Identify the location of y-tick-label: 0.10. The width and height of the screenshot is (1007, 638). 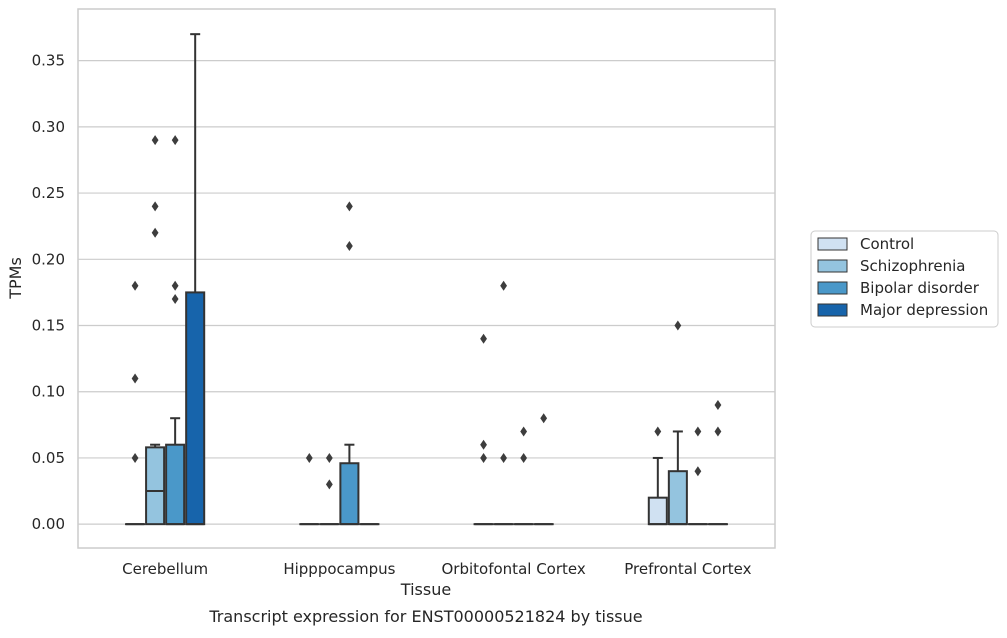
(48, 392).